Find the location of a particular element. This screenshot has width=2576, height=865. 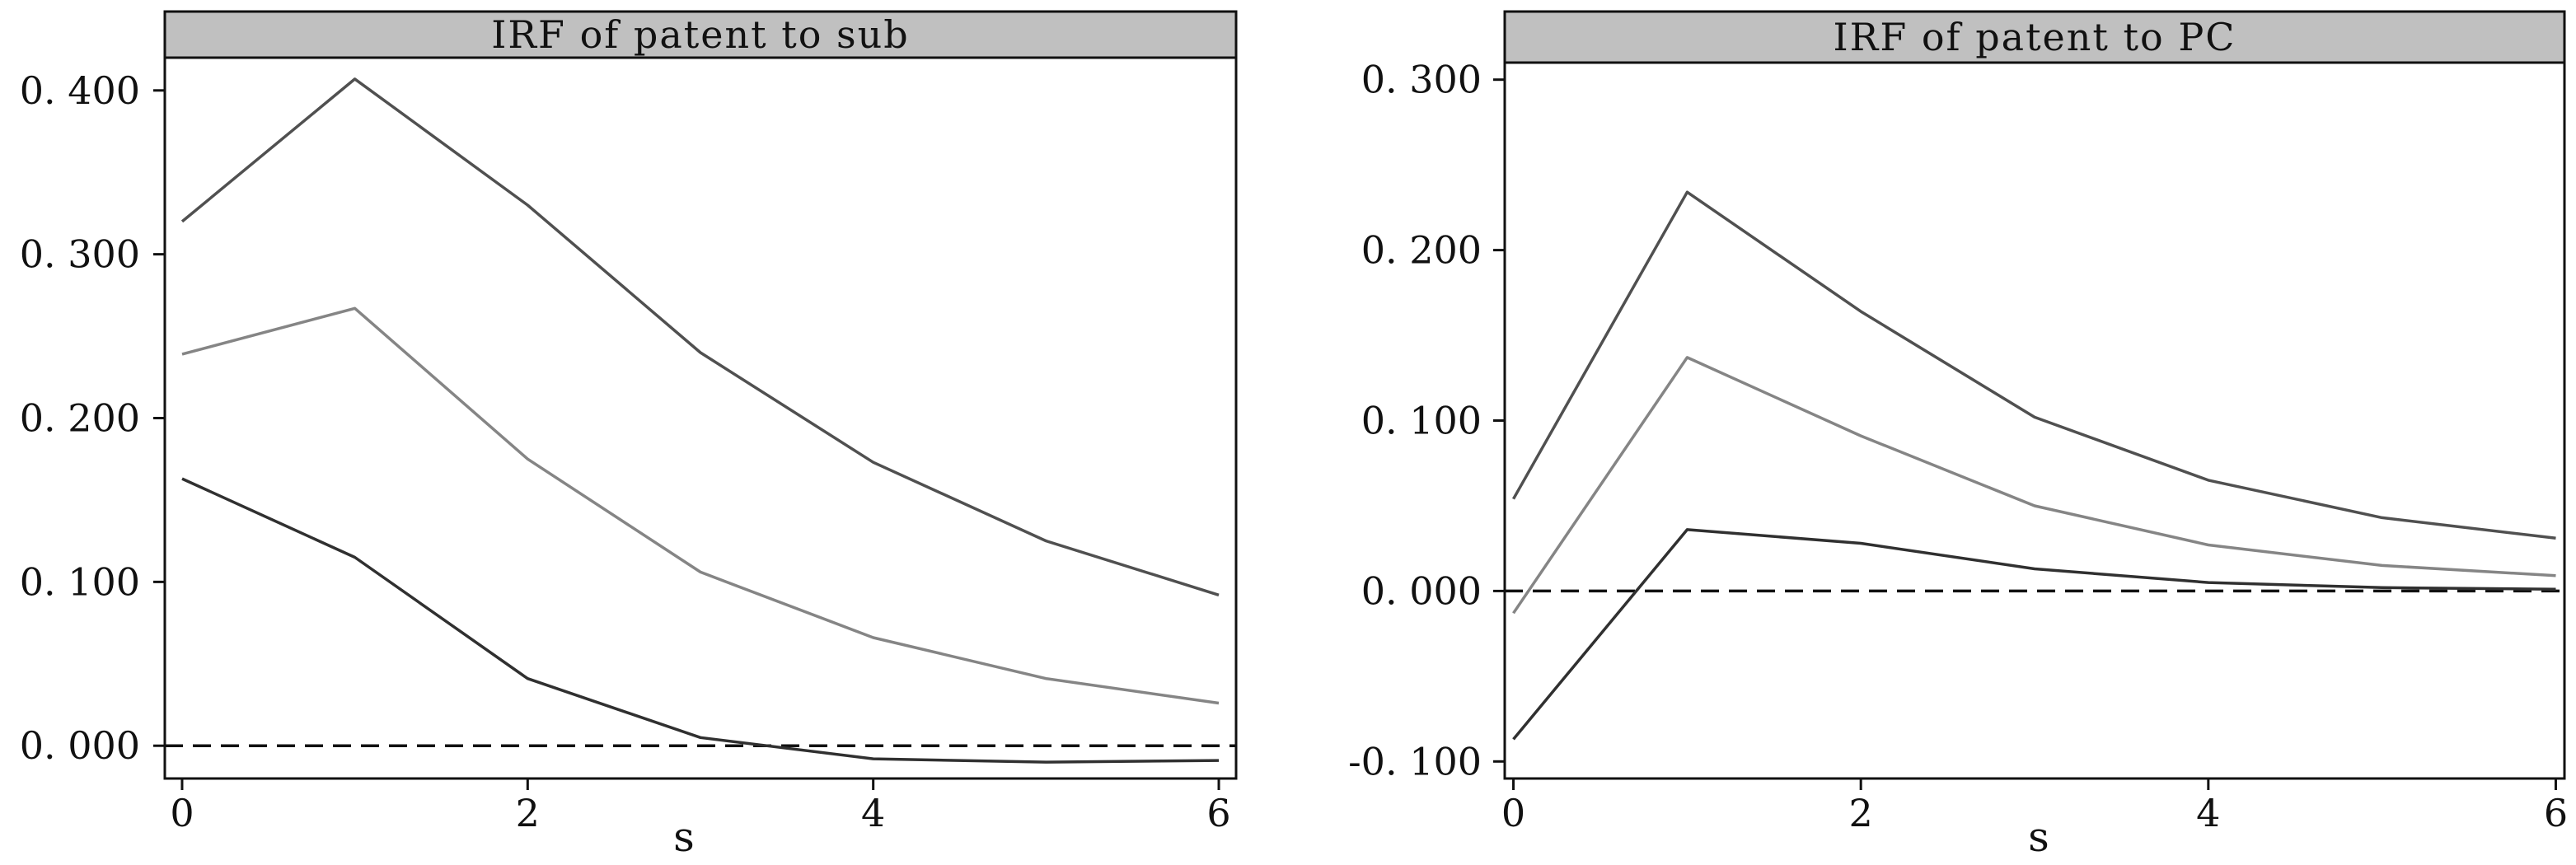

chart-title: IRF of patent to sub is located at coordinates (700, 34).